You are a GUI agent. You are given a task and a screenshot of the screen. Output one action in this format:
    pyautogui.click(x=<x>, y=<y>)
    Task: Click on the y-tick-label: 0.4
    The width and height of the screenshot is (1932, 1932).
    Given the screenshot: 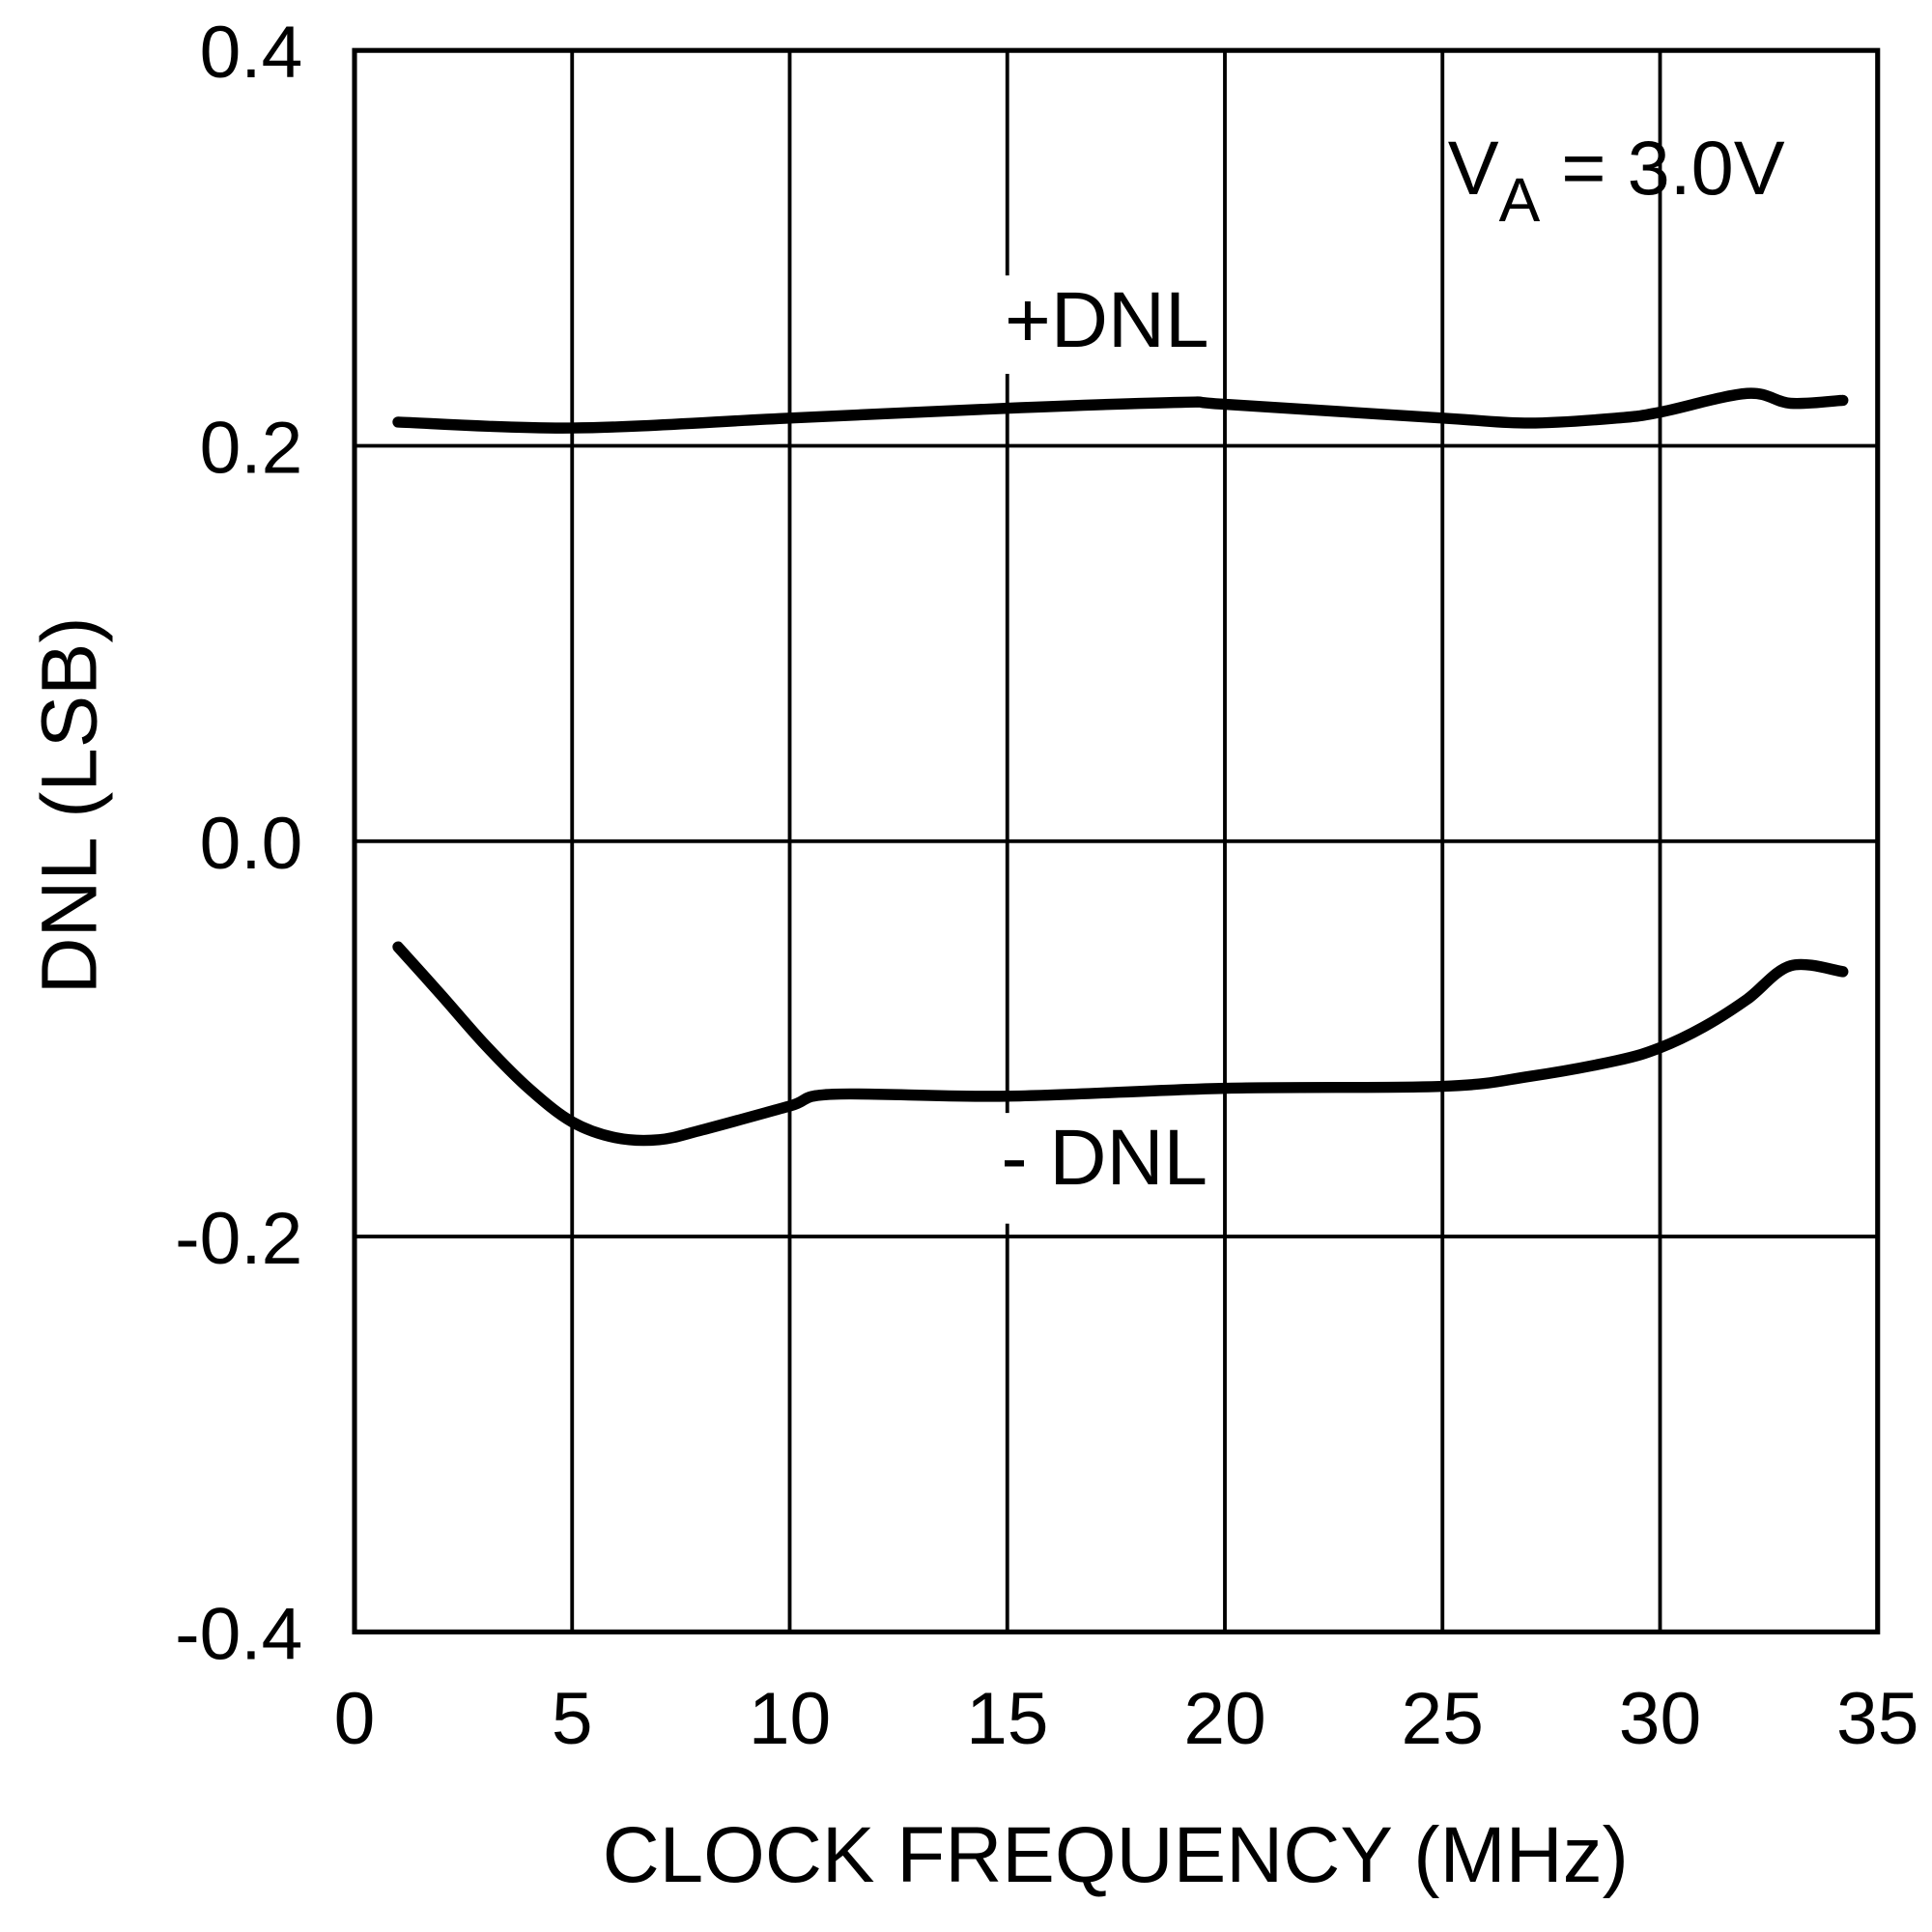 What is the action you would take?
    pyautogui.click(x=252, y=53)
    